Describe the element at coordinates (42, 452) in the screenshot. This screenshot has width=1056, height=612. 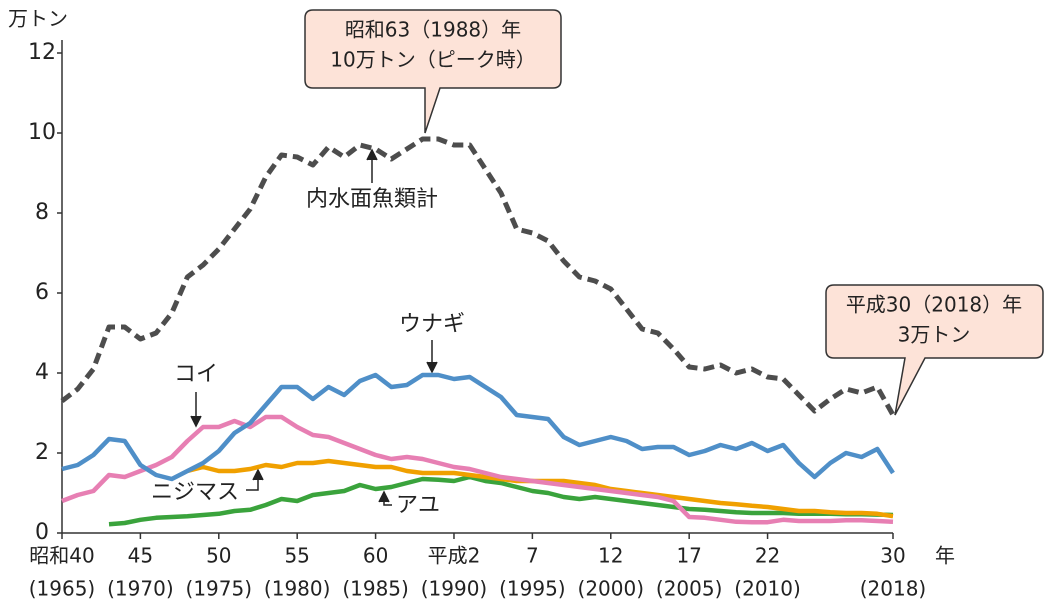
I see `y-tick-label: 2` at that location.